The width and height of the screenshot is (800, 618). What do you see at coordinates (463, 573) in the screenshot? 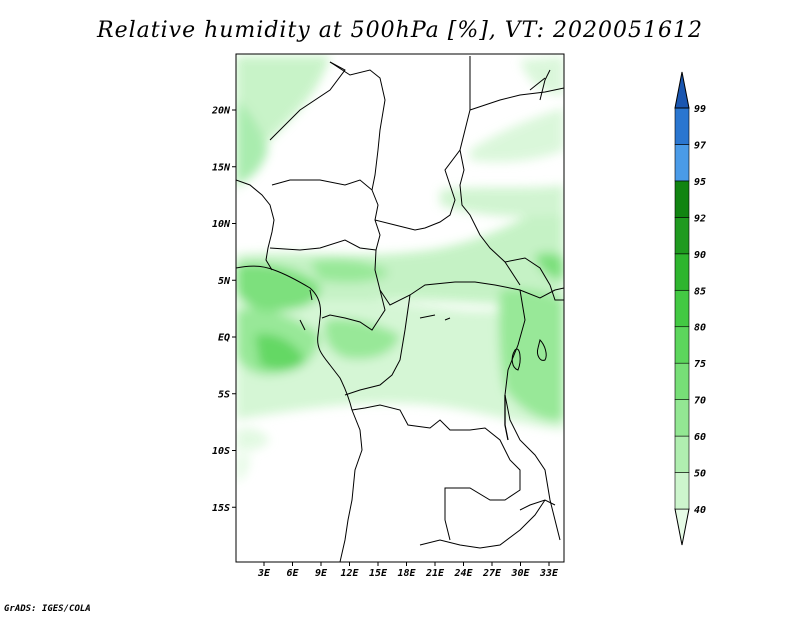
I see `lon-label: 24E` at bounding box center [463, 573].